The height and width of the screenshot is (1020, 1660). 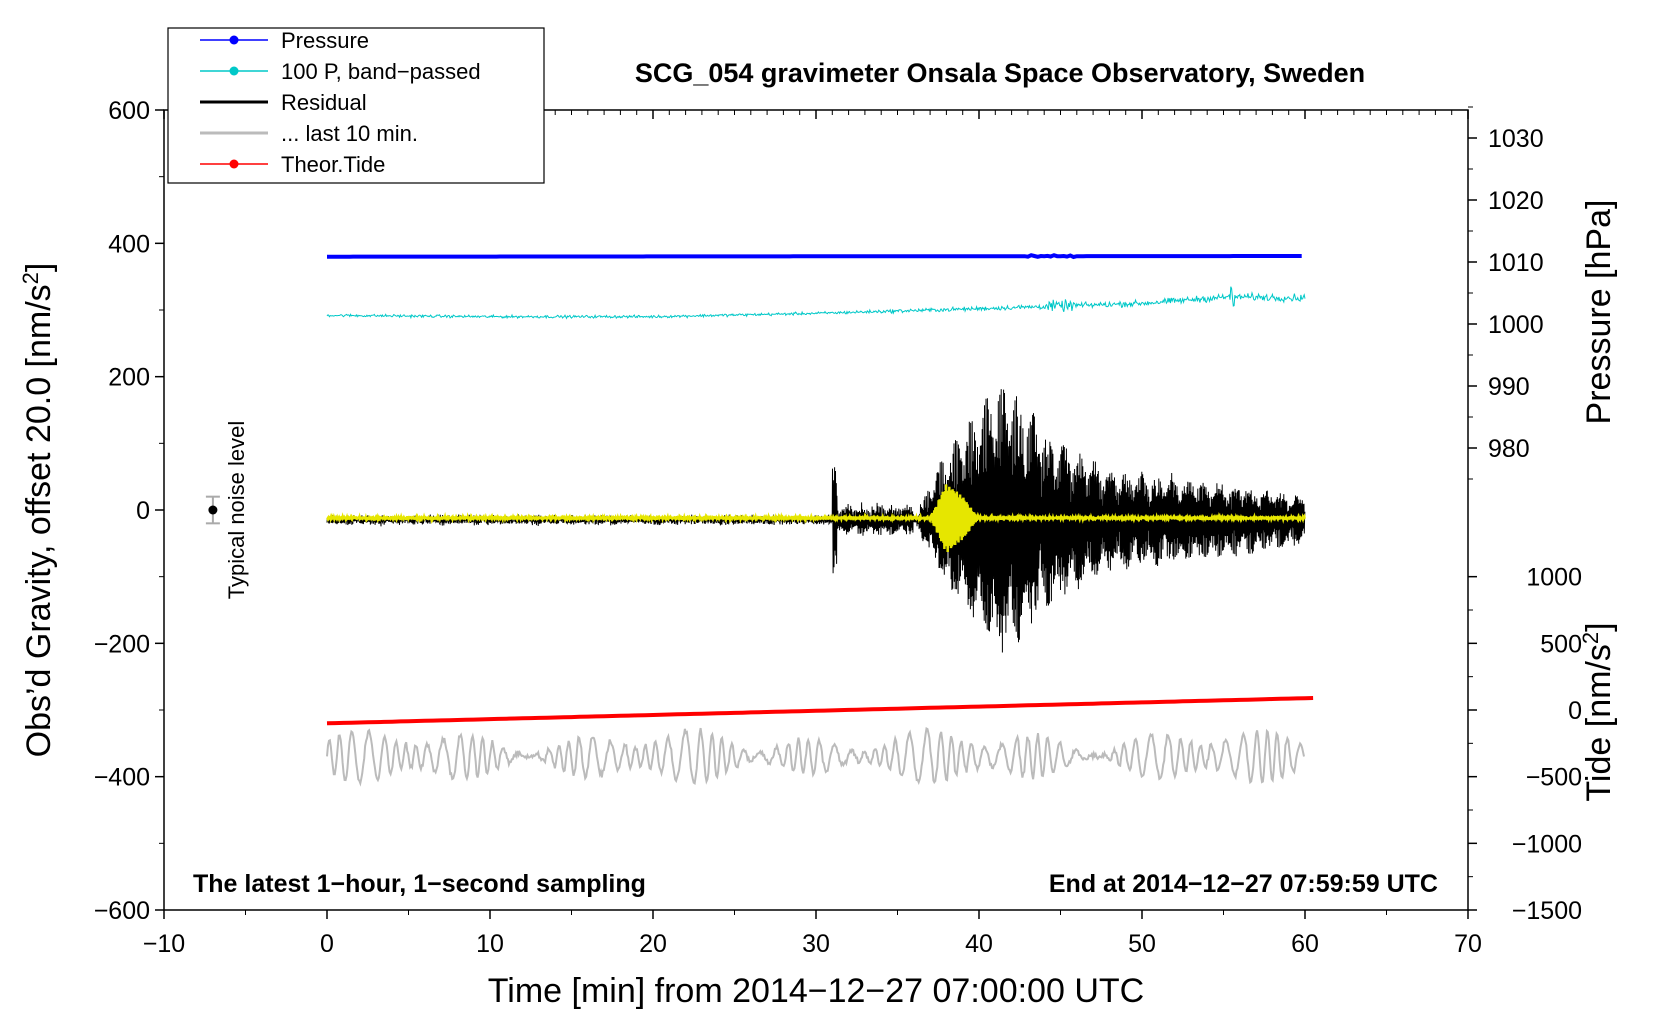 I want to click on noise-bar-point, so click(x=213, y=510).